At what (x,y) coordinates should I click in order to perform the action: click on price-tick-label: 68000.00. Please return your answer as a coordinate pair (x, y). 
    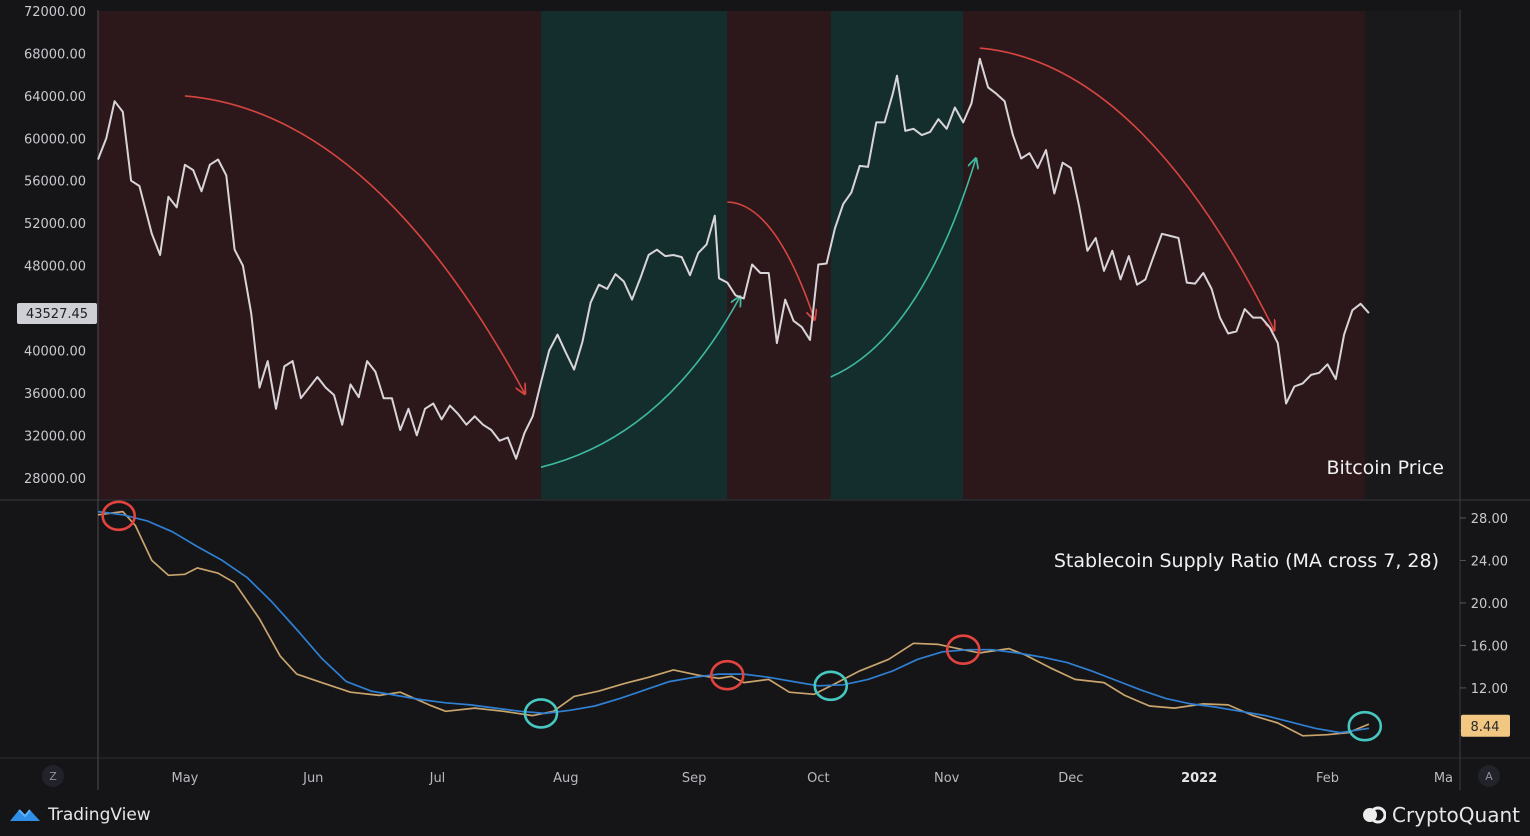
    Looking at the image, I should click on (55, 54).